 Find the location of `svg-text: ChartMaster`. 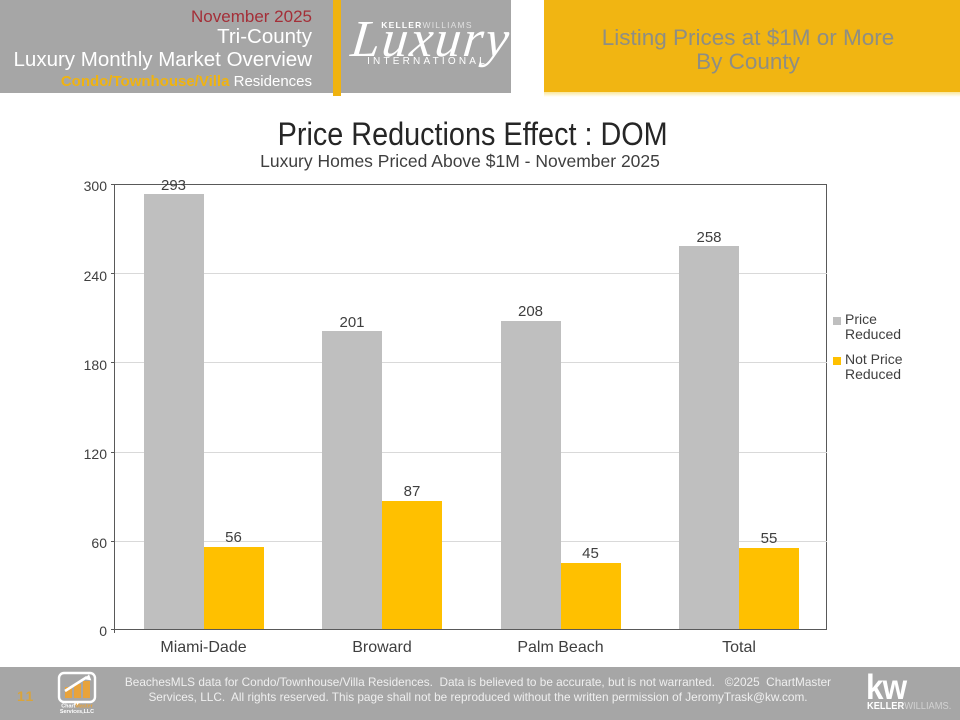

svg-text: ChartMaster is located at coordinates (77, 707).